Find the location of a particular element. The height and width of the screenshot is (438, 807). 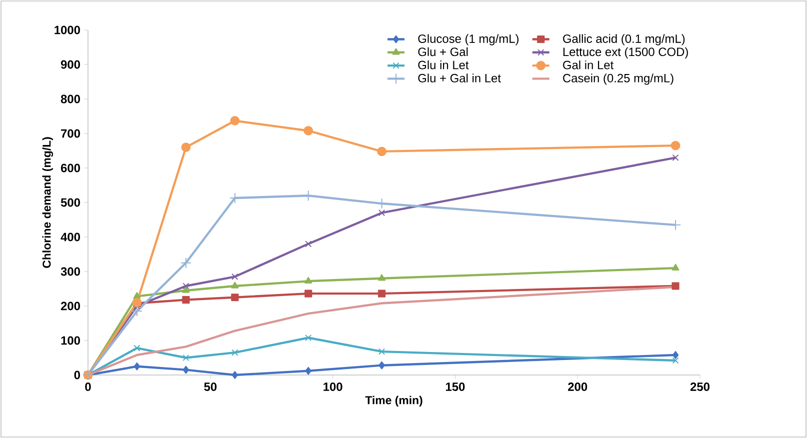

legend-label: Glu in Let is located at coordinates (443, 65).